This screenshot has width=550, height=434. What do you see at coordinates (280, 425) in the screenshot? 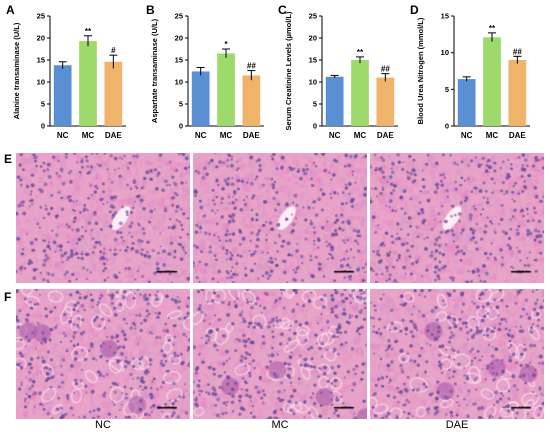
I see `group-label-mc: MC` at bounding box center [280, 425].